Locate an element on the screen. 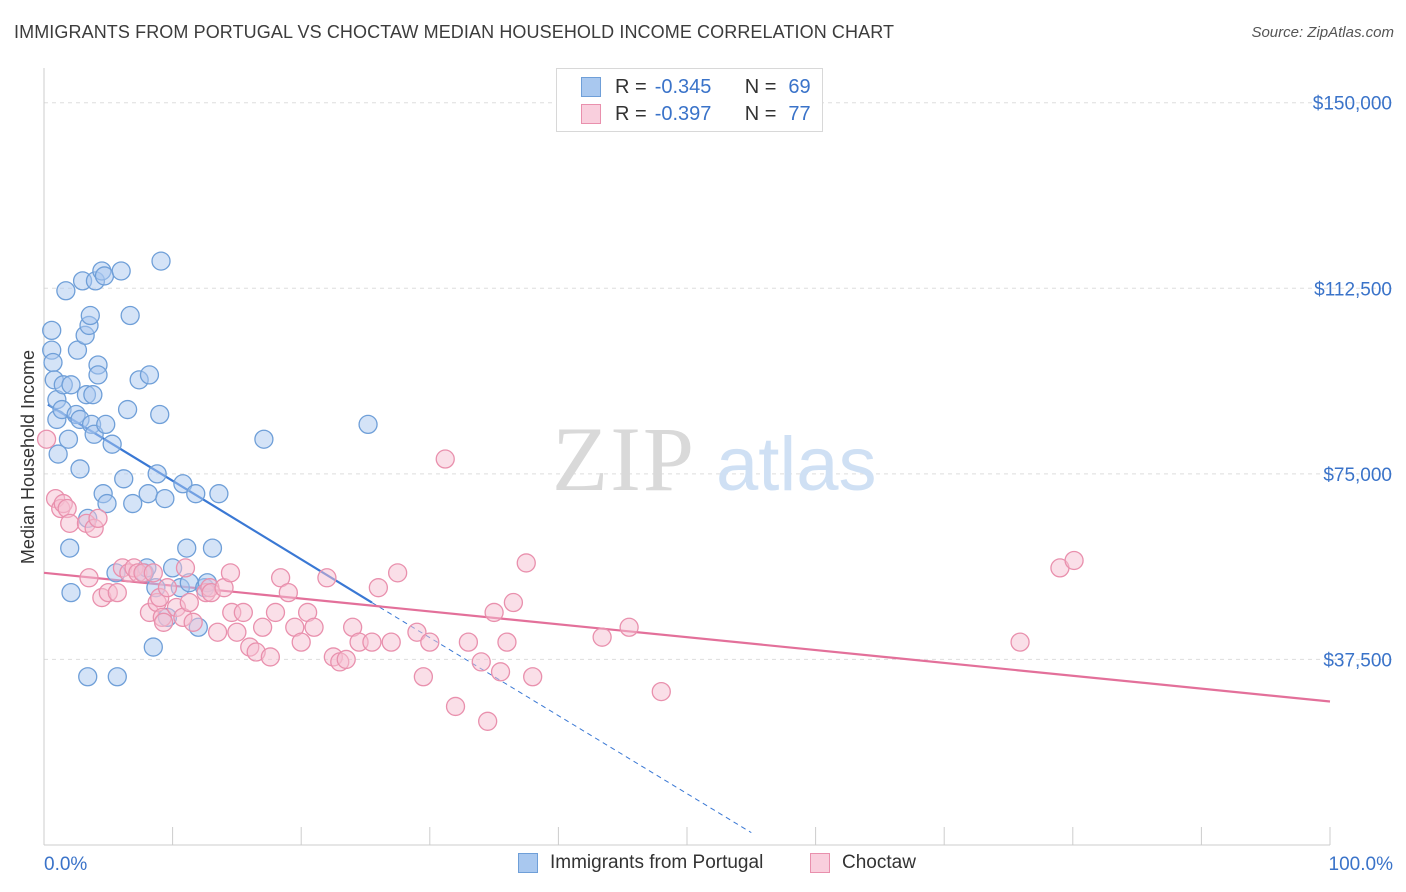 This screenshot has height=892, width=1406. source-credit: Source: ZipAtlas.com is located at coordinates (1322, 32).